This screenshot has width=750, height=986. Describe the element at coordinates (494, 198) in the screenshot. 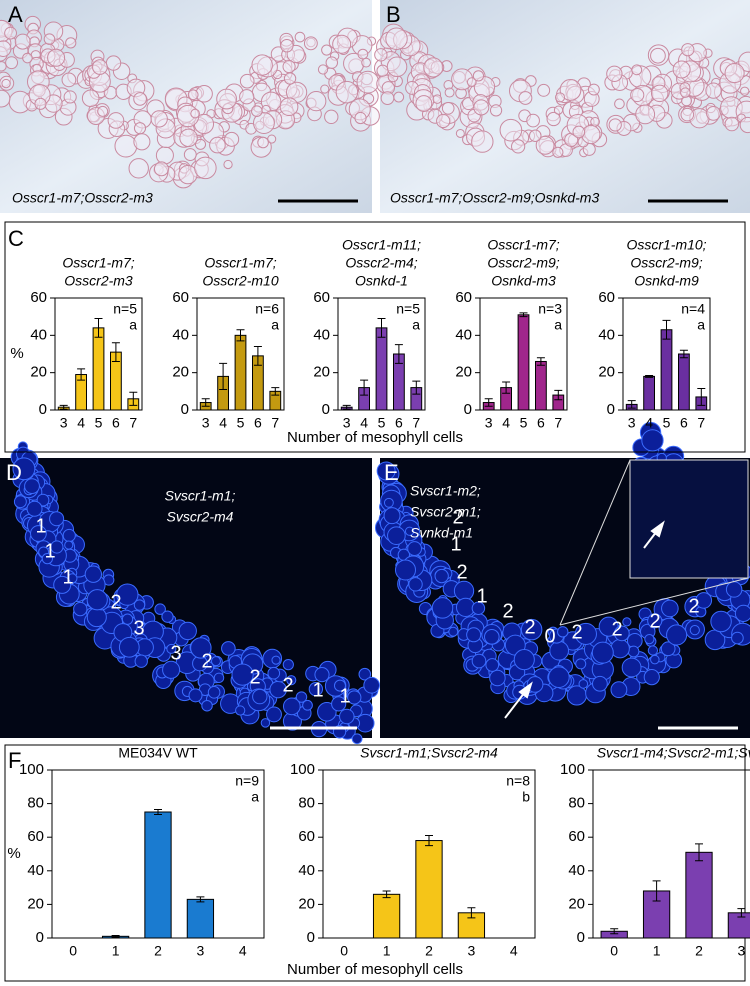

I see `caption: Osscr1-m7;Osscr2-m9;Osnkd-m3` at that location.